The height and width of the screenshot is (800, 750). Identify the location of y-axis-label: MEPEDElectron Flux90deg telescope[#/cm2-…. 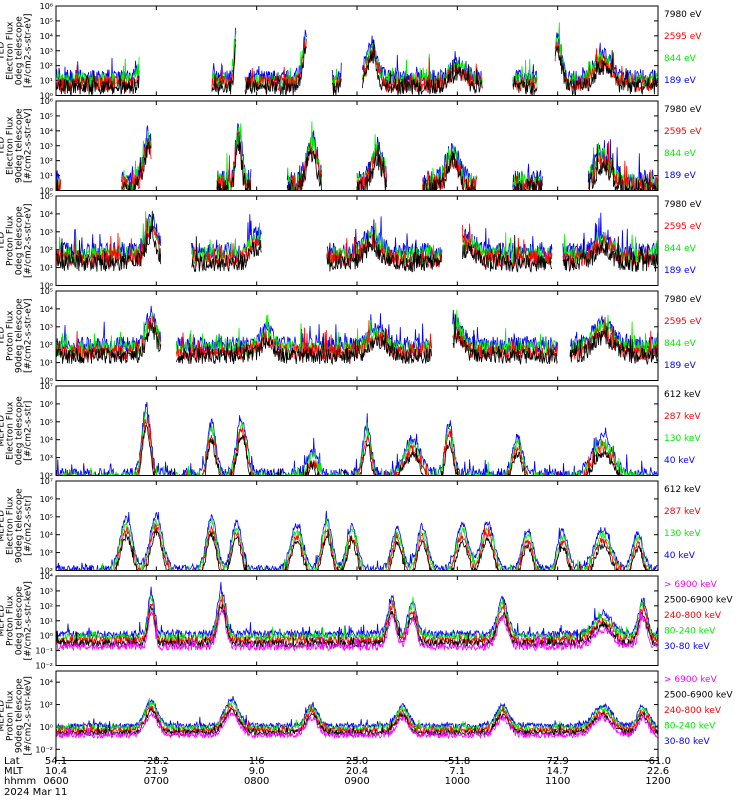
(17, 525).